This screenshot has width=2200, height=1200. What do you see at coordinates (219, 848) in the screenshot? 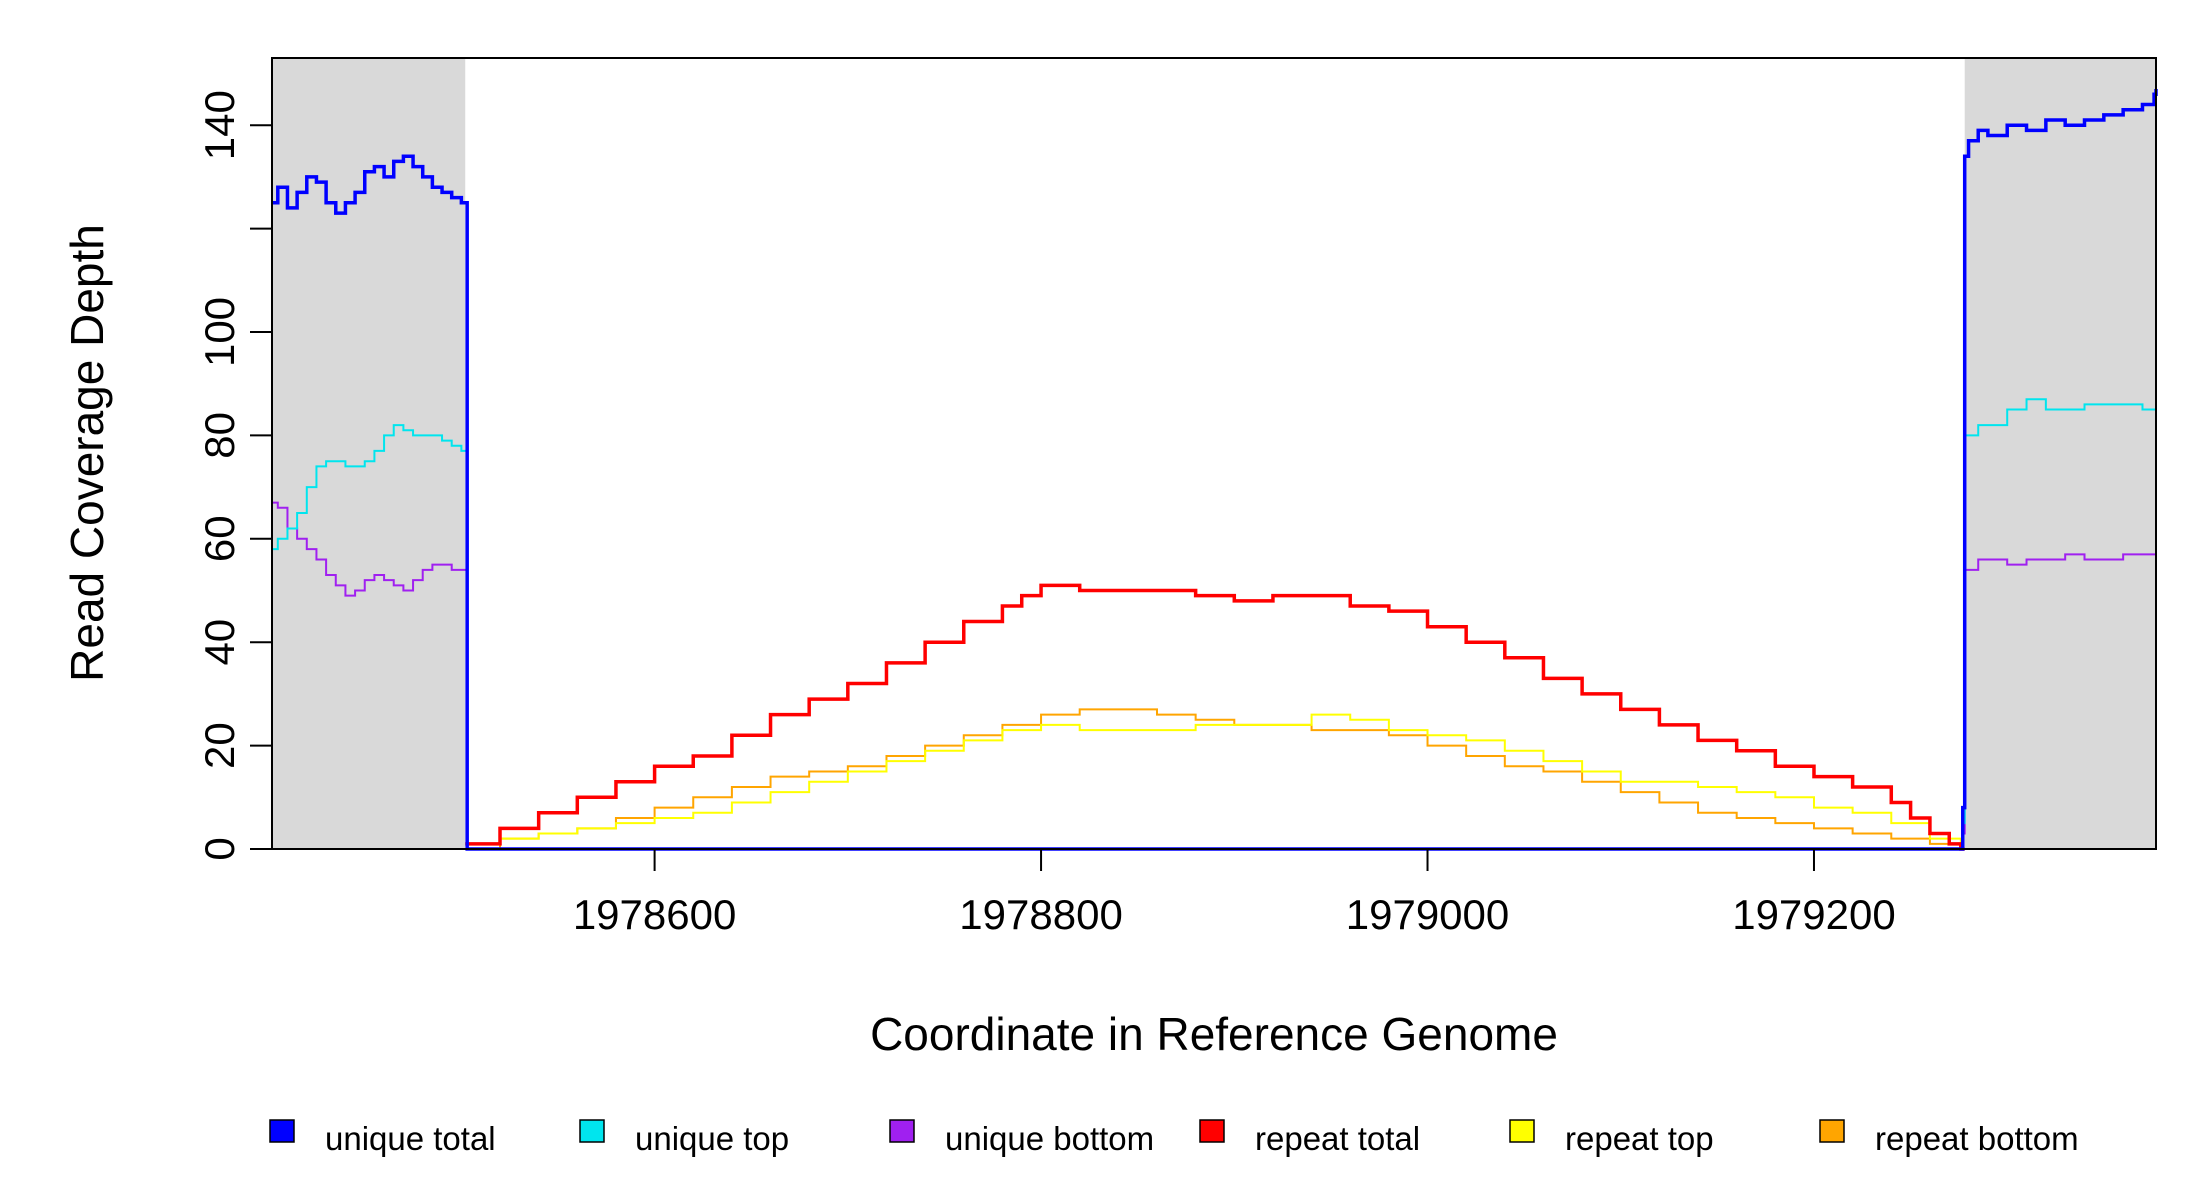
I see `y-tick-label-0: 0` at bounding box center [219, 848].